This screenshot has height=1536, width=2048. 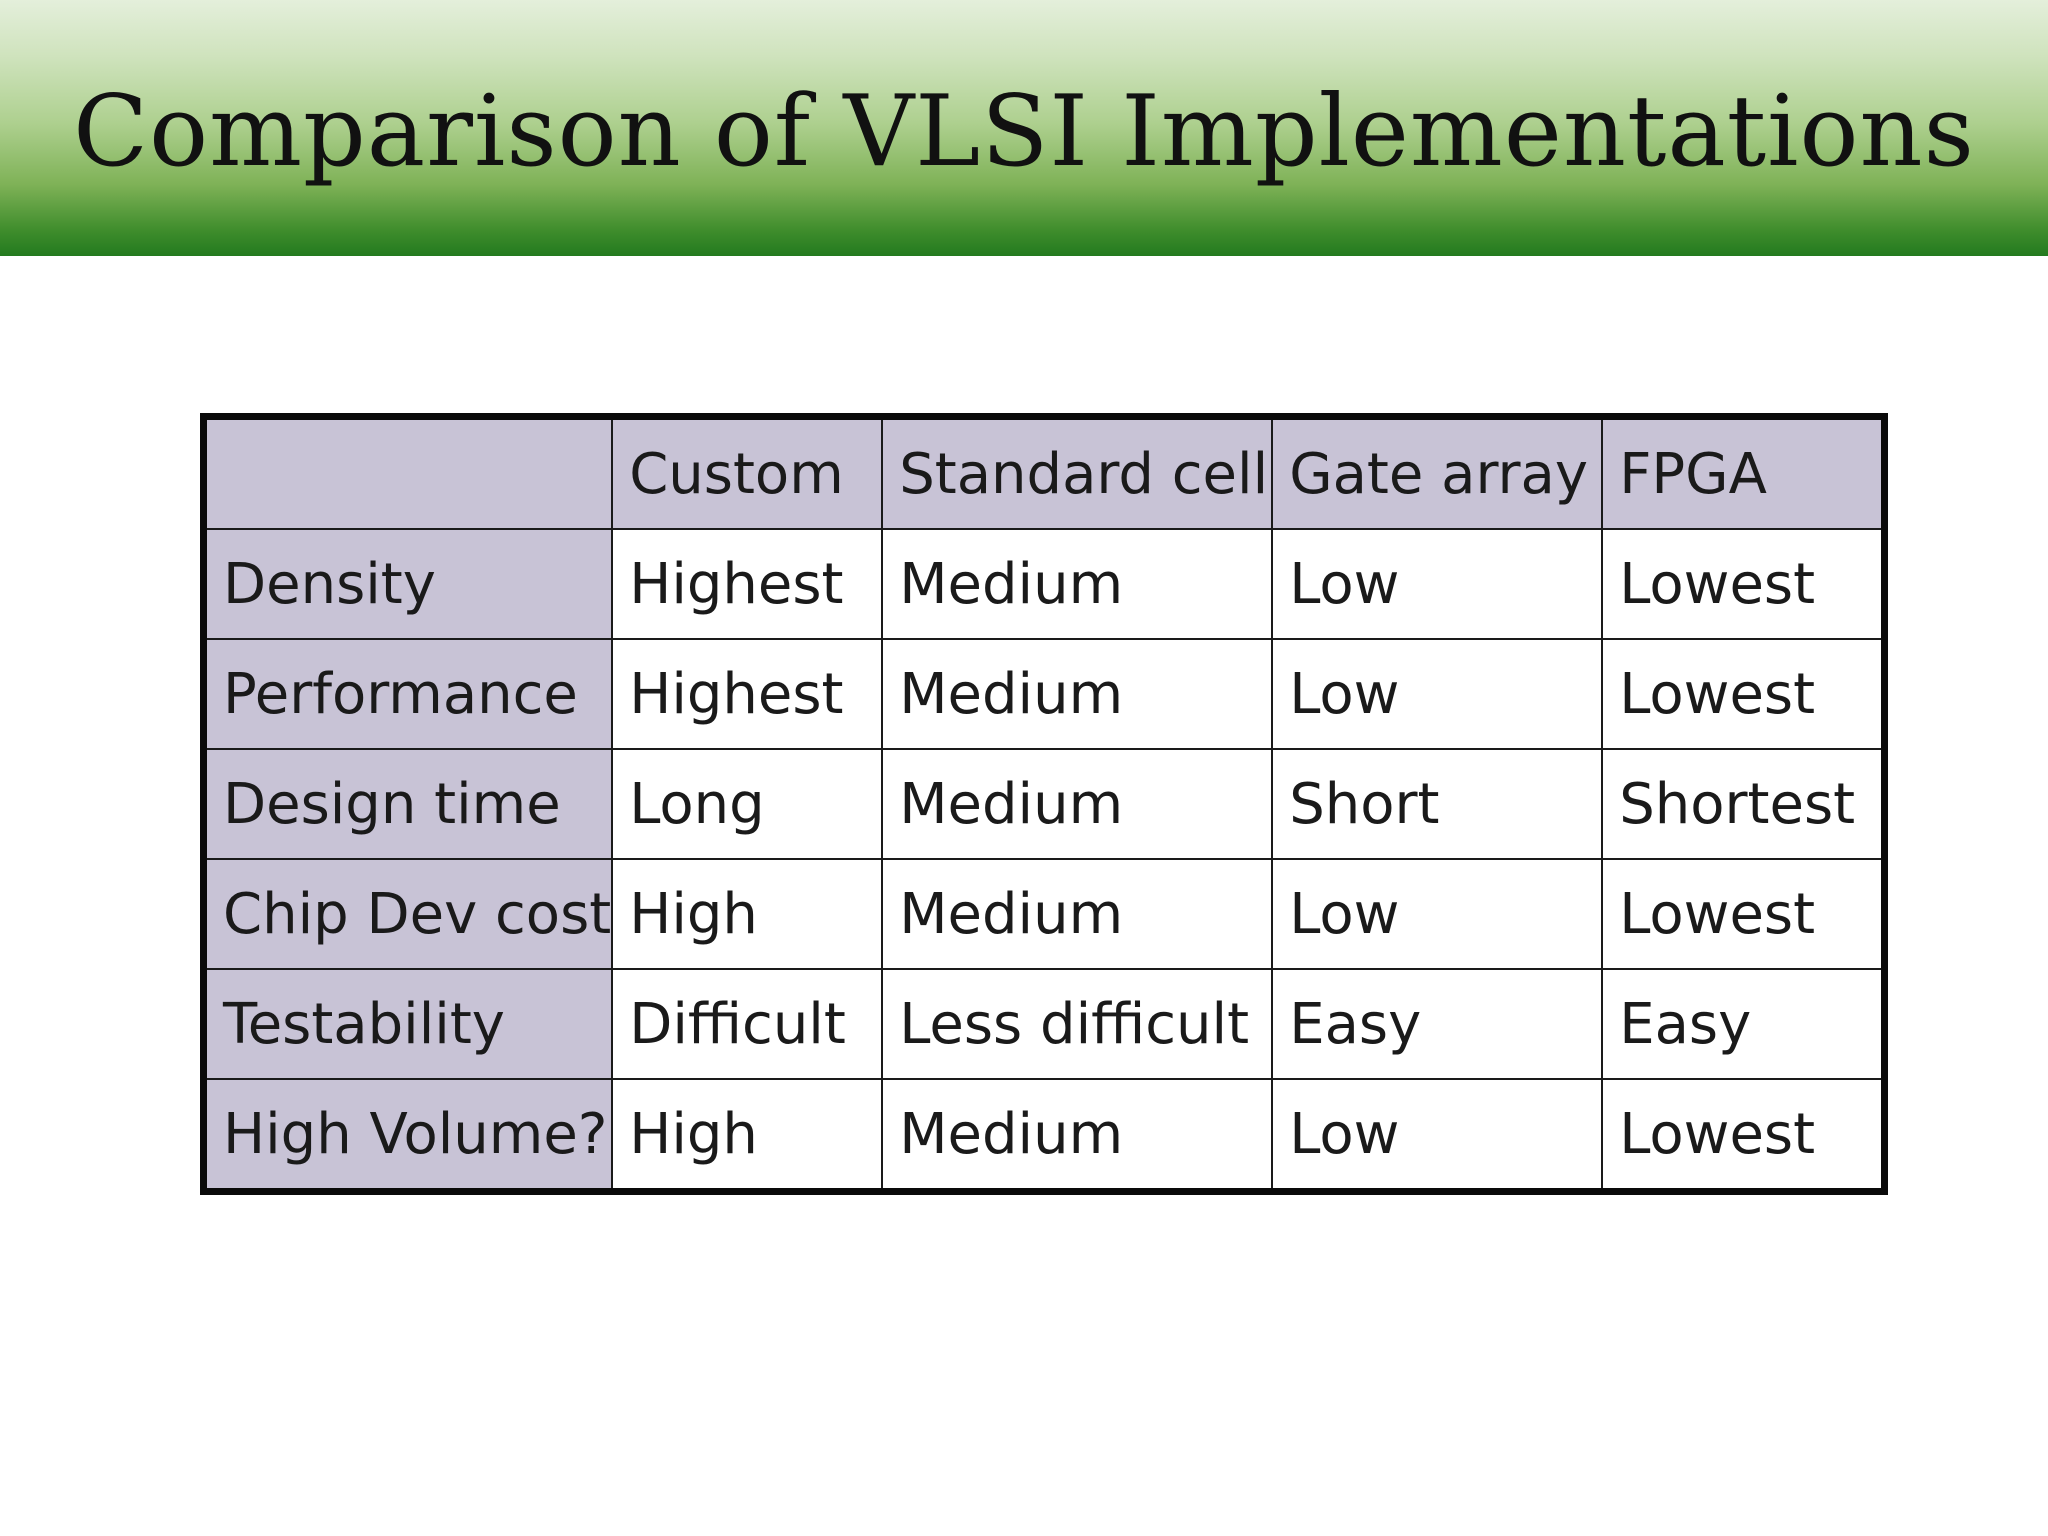 What do you see at coordinates (1437, 472) in the screenshot?
I see `header-cell-gate-array: Gate array` at bounding box center [1437, 472].